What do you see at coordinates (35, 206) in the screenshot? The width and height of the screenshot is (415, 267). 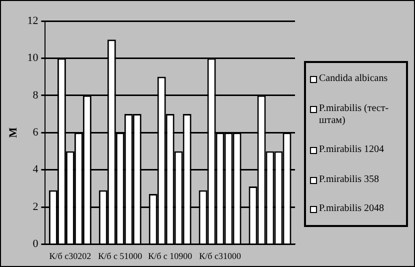 I see `y-tick-label: 2` at bounding box center [35, 206].